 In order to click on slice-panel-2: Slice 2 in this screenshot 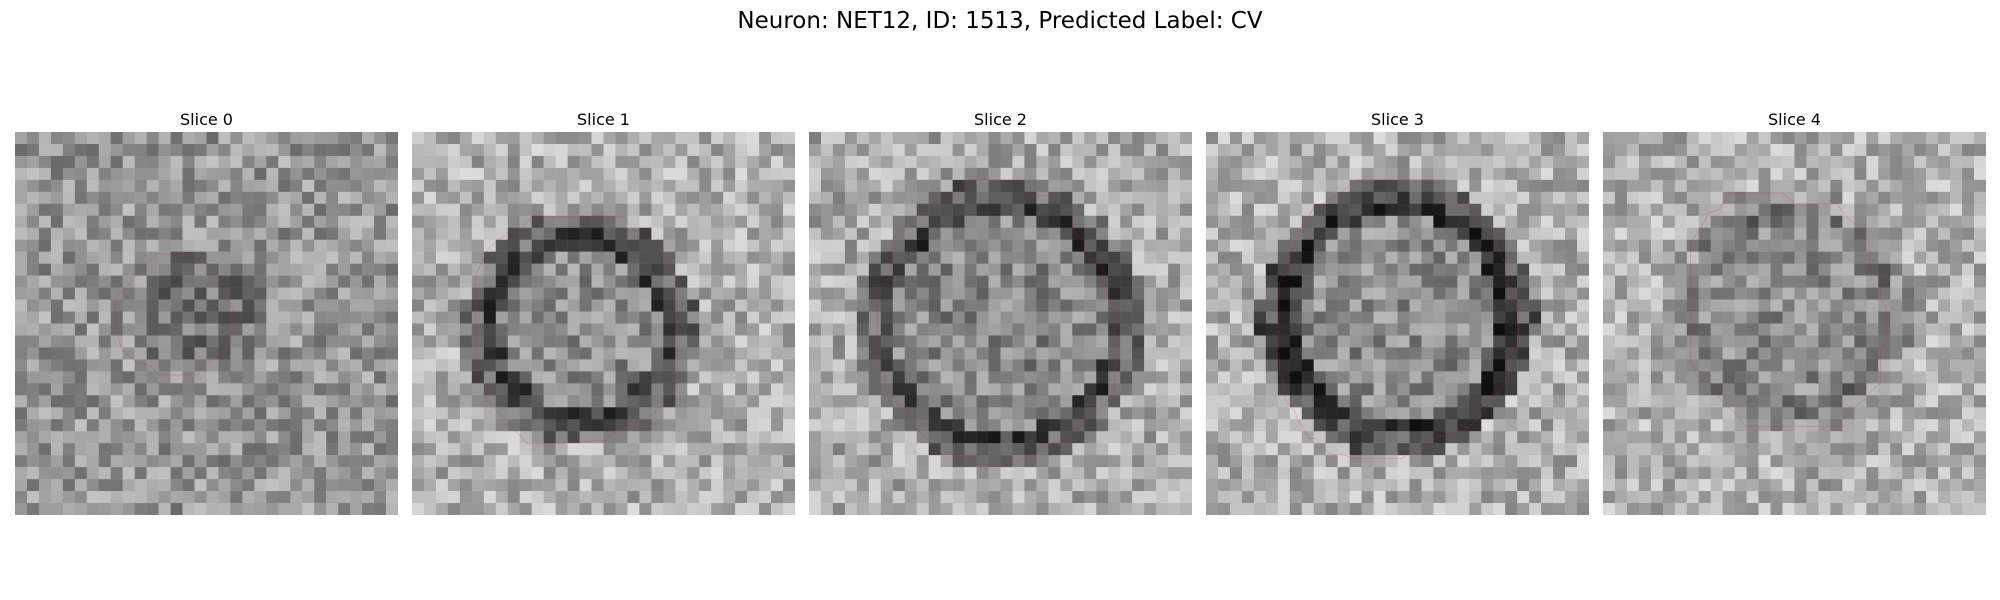, I will do `click(1000, 311)`.